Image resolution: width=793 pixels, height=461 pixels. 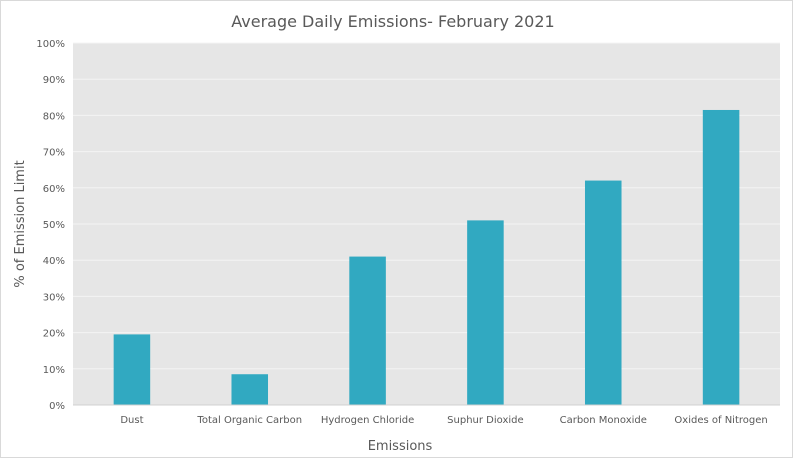 What do you see at coordinates (54, 297) in the screenshot?
I see `y-tick-label: 30%` at bounding box center [54, 297].